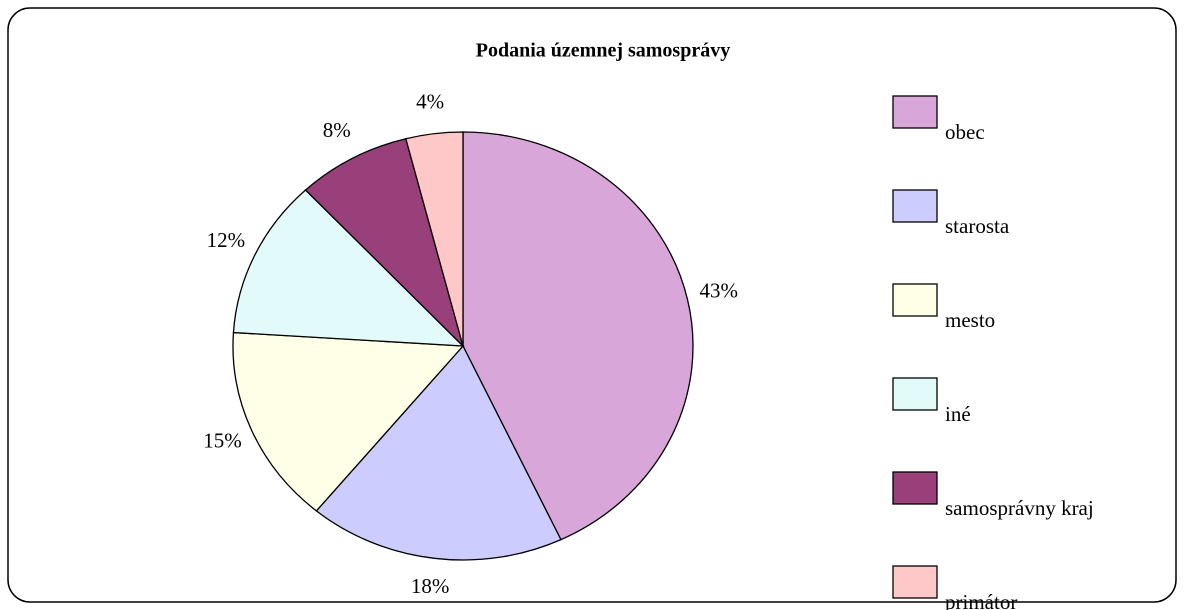 The image size is (1184, 610). What do you see at coordinates (430, 102) in the screenshot?
I see `data-label: 4%` at bounding box center [430, 102].